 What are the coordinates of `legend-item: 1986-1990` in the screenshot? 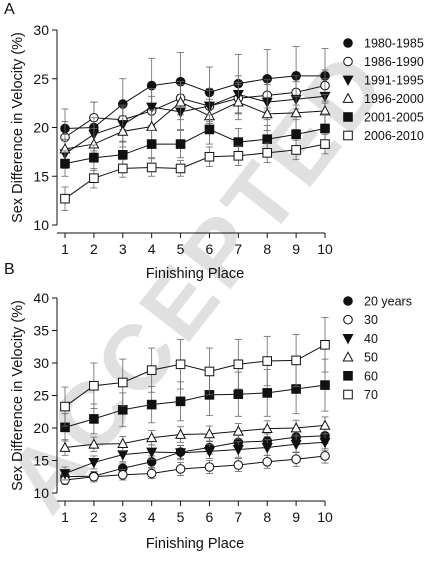 It's located at (383, 62).